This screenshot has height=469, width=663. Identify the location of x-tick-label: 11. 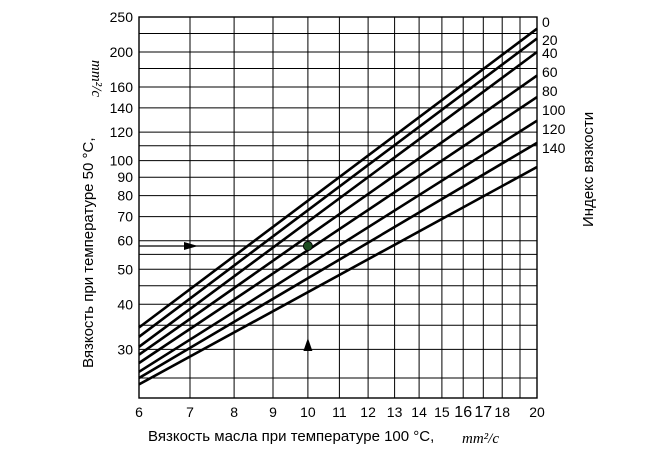
(339, 412).